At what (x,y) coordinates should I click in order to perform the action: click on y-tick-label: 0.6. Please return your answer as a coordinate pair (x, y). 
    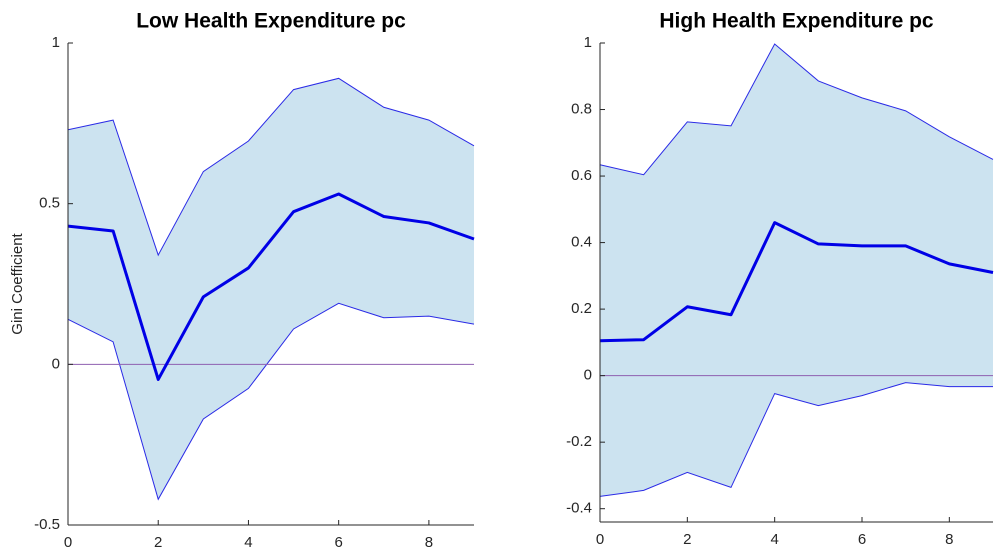
    Looking at the image, I should click on (581, 175).